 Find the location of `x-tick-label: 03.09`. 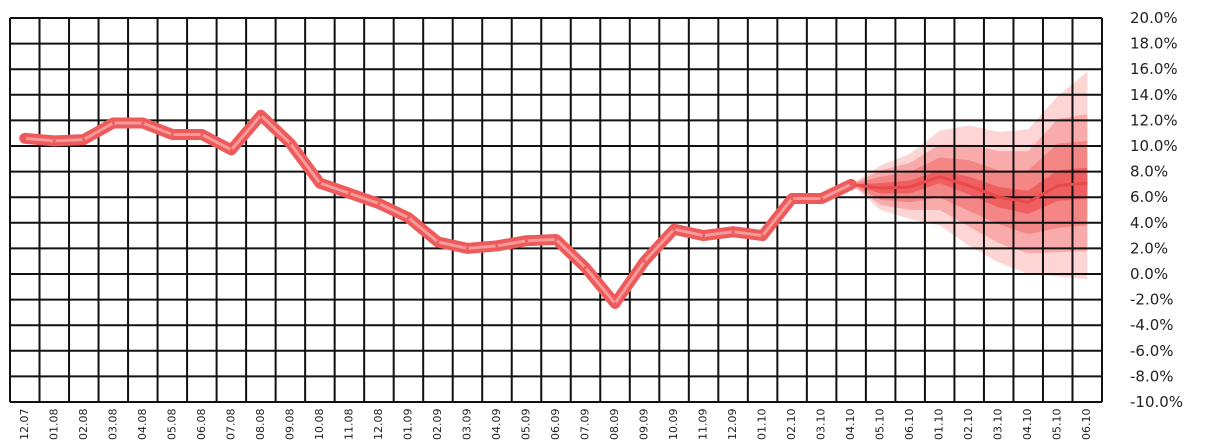

x-tick-label: 03.09 is located at coordinates (466, 425).